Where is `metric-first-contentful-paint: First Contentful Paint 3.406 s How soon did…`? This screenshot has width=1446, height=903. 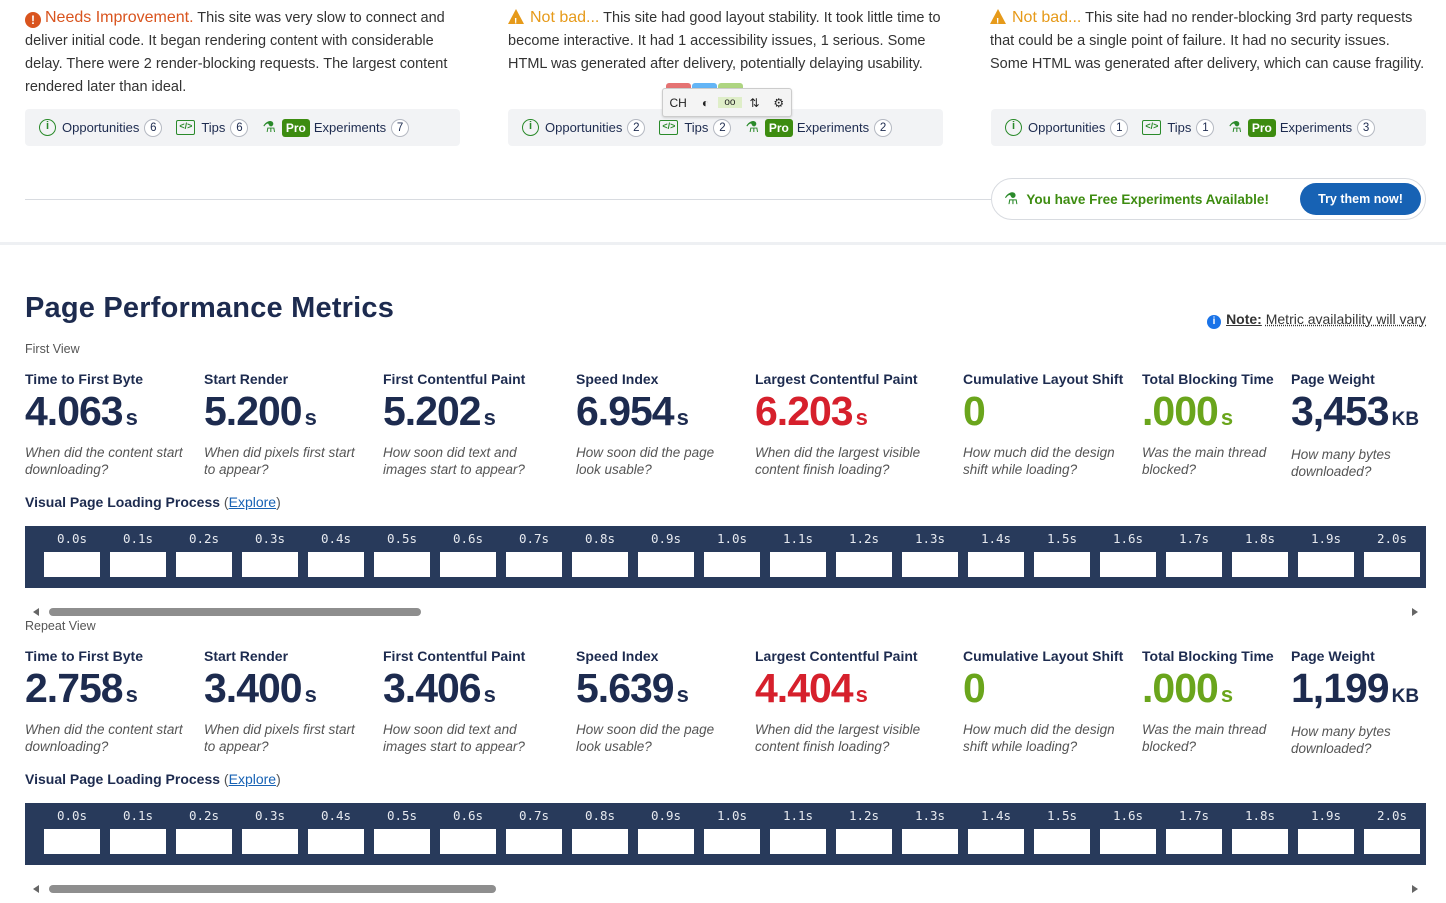 metric-first-contentful-paint: First Contentful Paint 3.406 s How soon did… is located at coordinates (465, 701).